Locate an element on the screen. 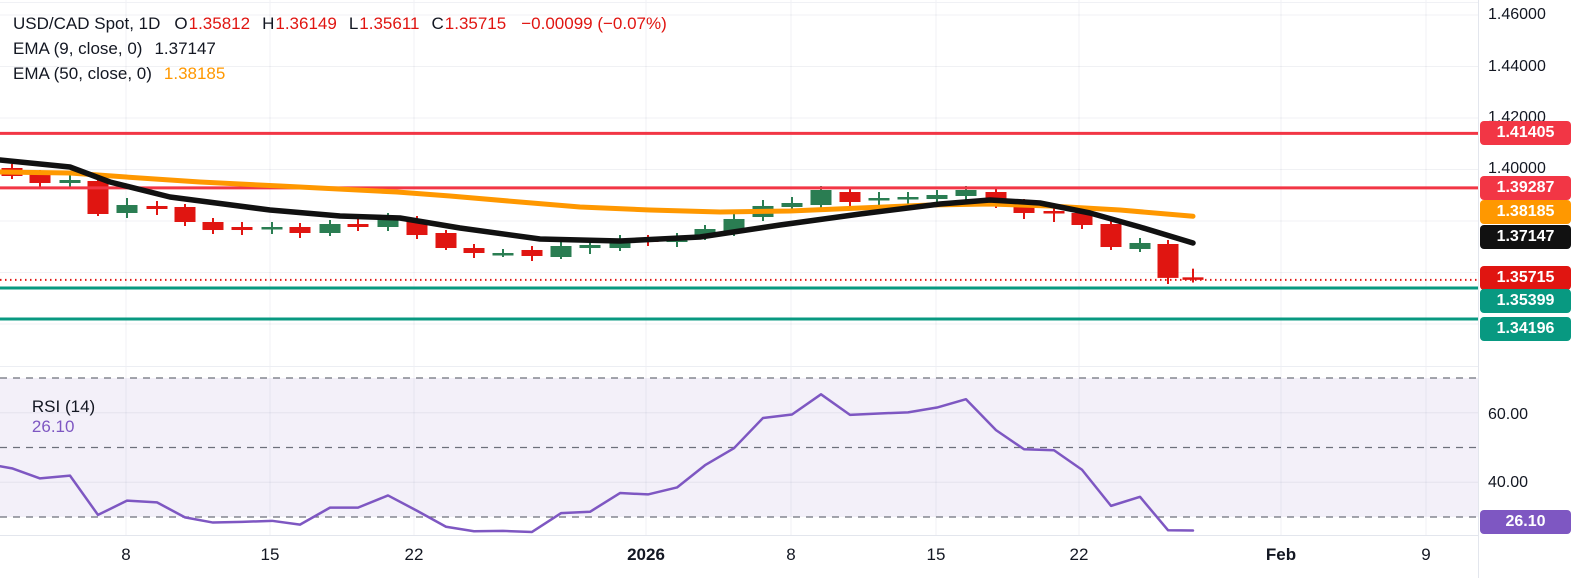 This screenshot has height=578, width=1574. high-label: H is located at coordinates (268, 23).